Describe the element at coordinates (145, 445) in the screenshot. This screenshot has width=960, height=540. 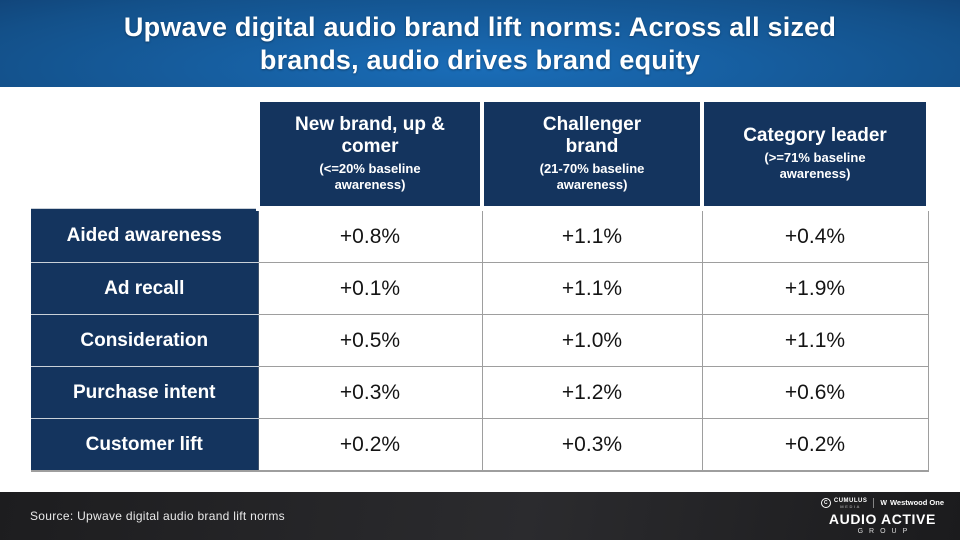
I see `row-label: Customer lift` at that location.